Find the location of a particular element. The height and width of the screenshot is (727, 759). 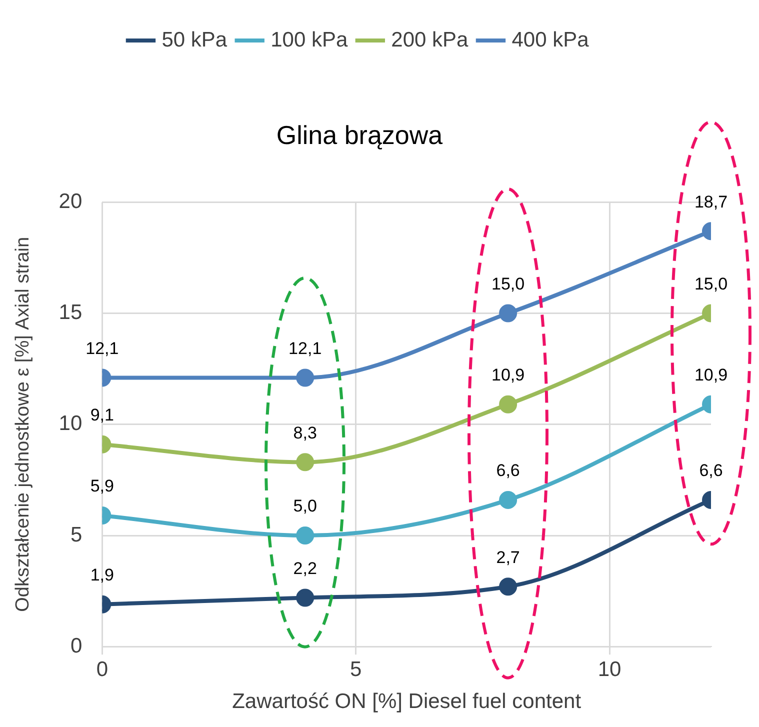

data-label: 5,9 is located at coordinates (102, 486).